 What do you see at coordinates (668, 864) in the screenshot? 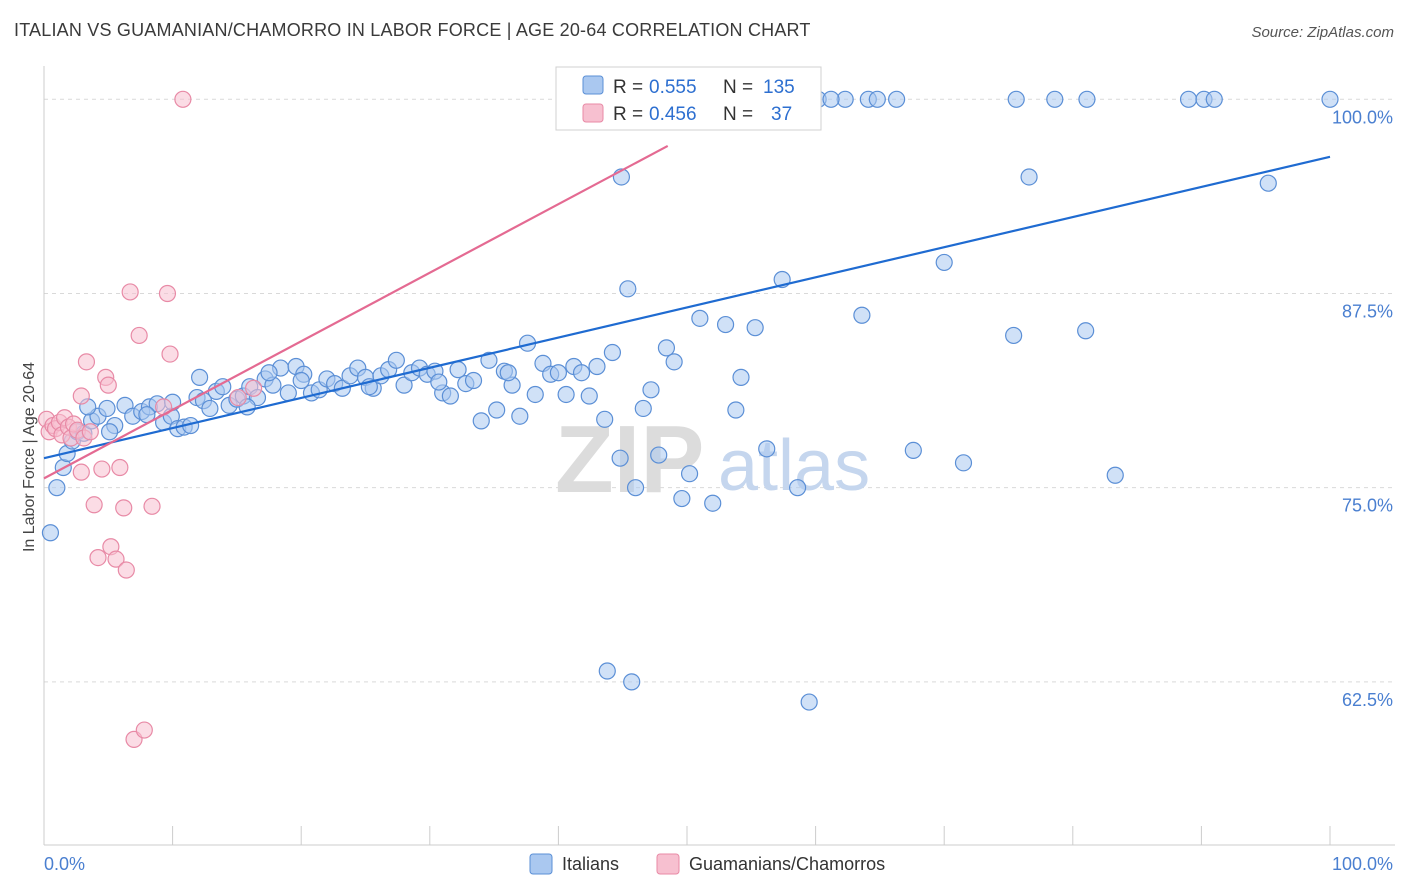
I see `legend-swatch-guam` at bounding box center [668, 864].